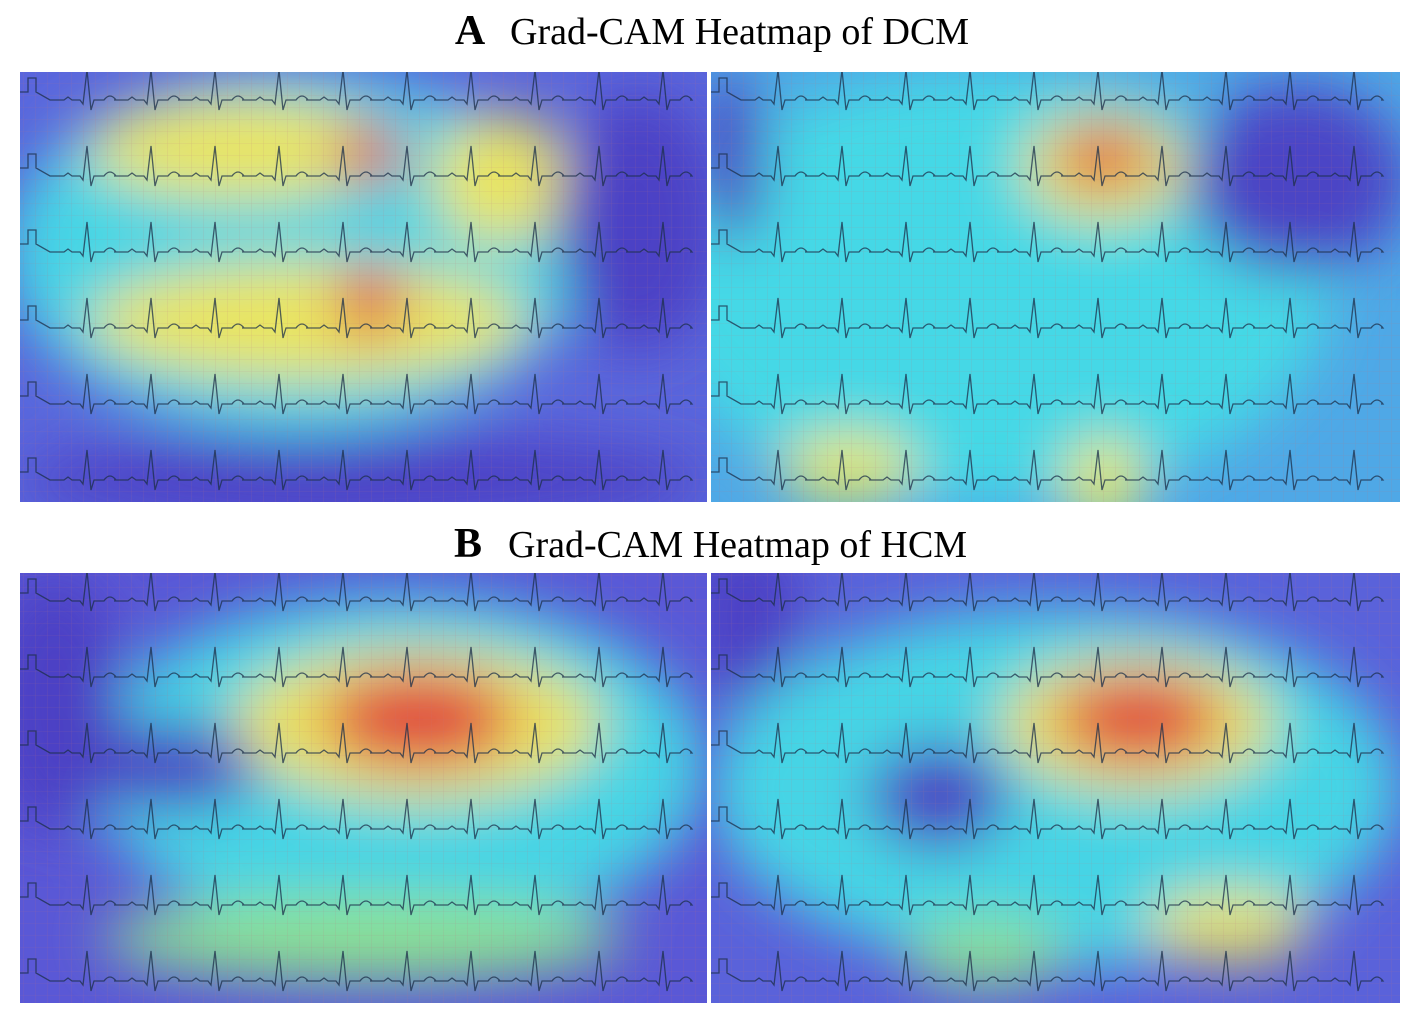 This screenshot has width=1414, height=1016. Describe the element at coordinates (737, 545) in the screenshot. I see `section-title: Grad-CAM Heatmap of HCM` at that location.